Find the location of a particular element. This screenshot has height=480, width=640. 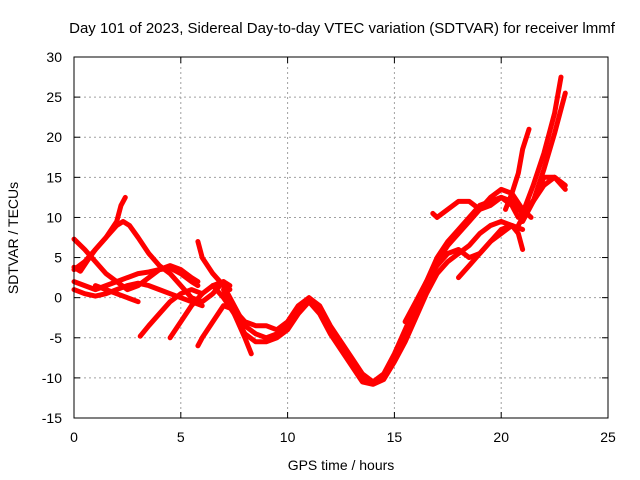

y-axis-label: SDTVAR / TECUs is located at coordinates (13, 238).